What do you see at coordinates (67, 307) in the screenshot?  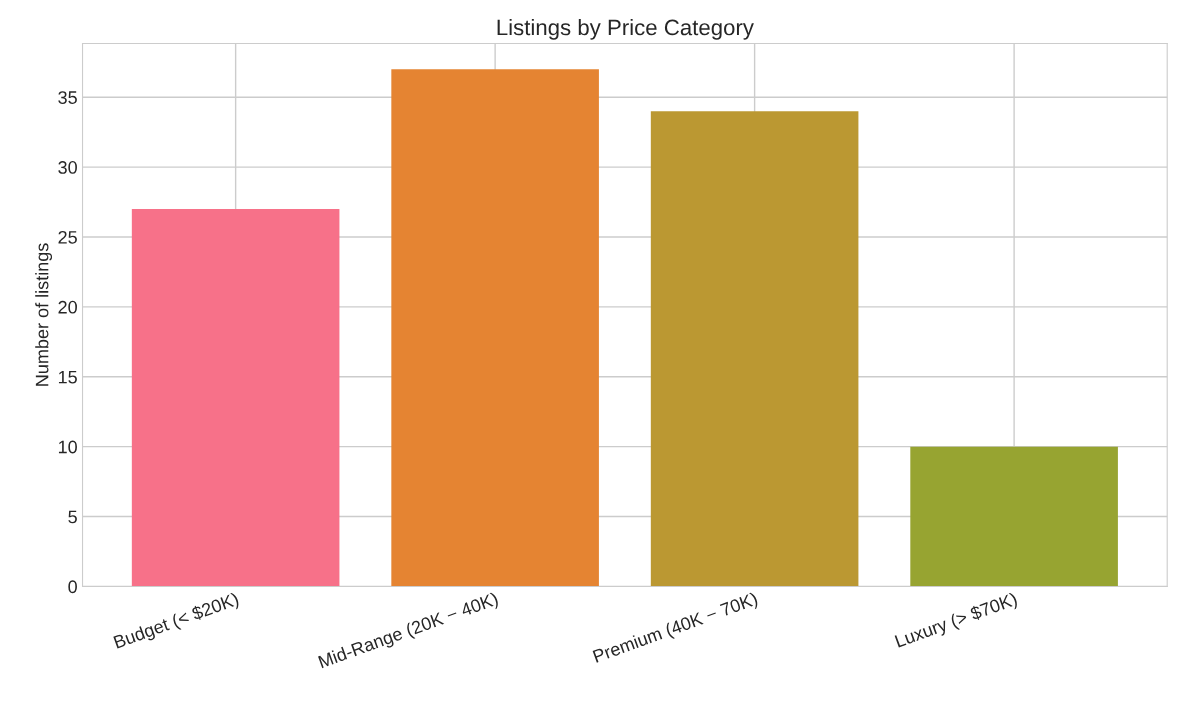 I see `y-tick-label: 20` at bounding box center [67, 307].